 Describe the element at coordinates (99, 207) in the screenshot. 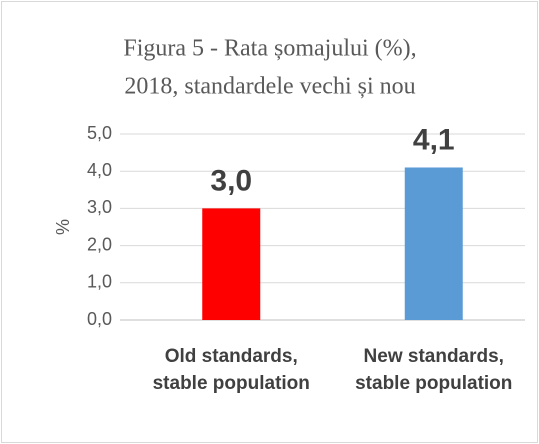

I see `y-tick-label: 3,0` at that location.